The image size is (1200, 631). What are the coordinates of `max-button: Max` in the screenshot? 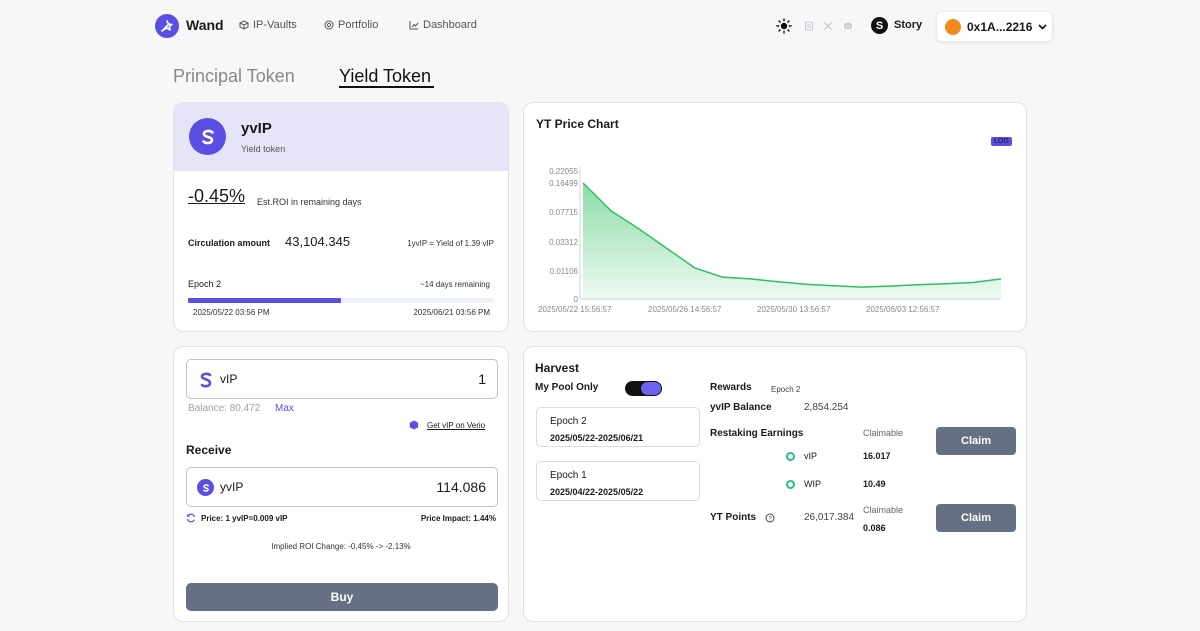 It's located at (284, 408).